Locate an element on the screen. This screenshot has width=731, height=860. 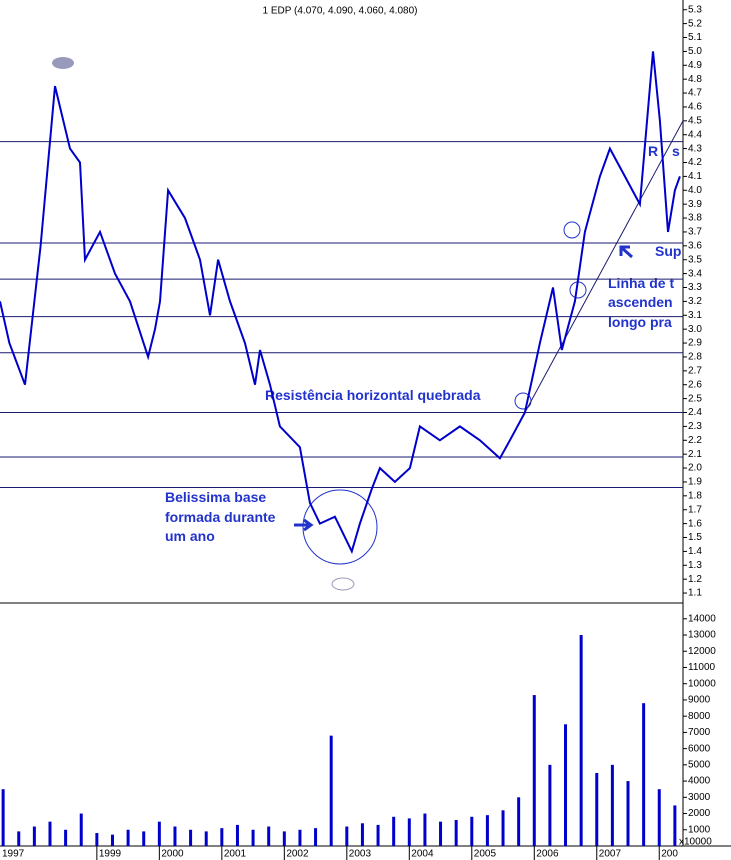
y-tick-label: 2.9 is located at coordinates (695, 343).